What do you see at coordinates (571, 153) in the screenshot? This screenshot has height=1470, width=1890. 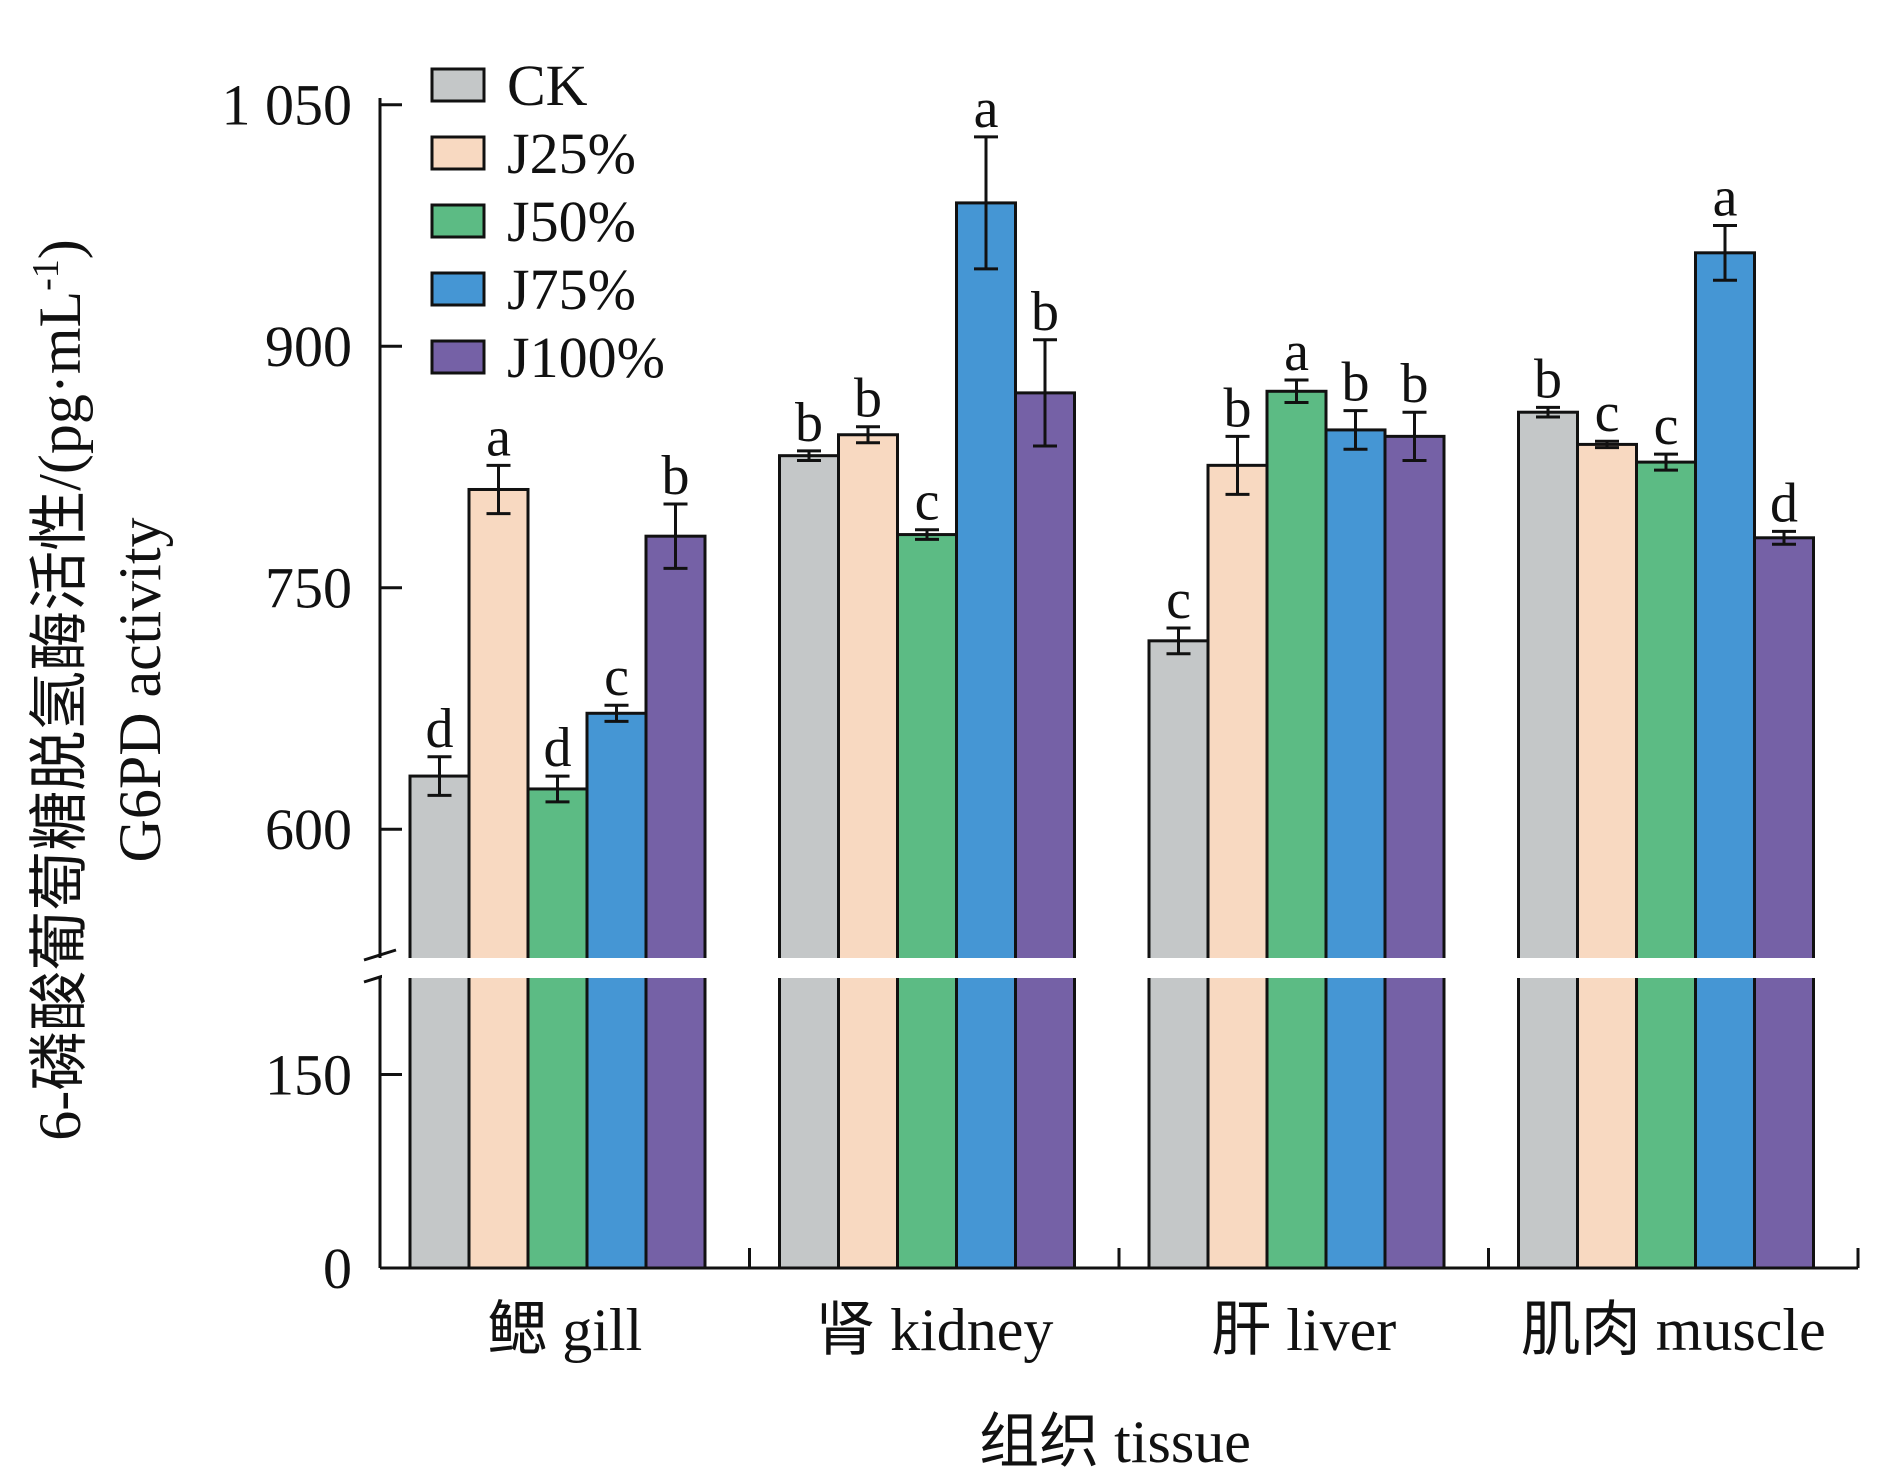 I see `legend-label: J25%` at bounding box center [571, 153].